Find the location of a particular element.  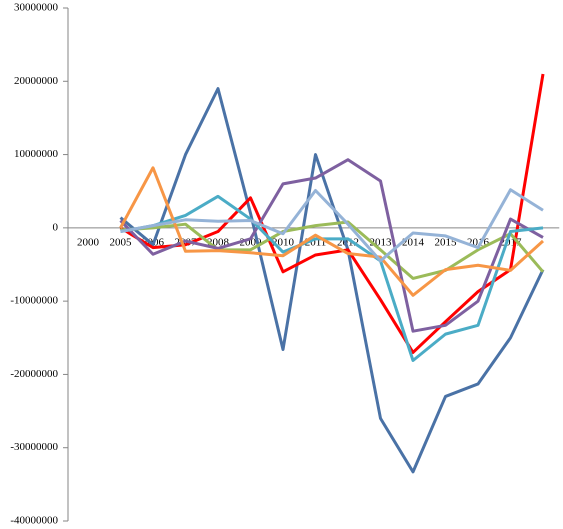

x-tick-label: 2005 is located at coordinates (121, 242).